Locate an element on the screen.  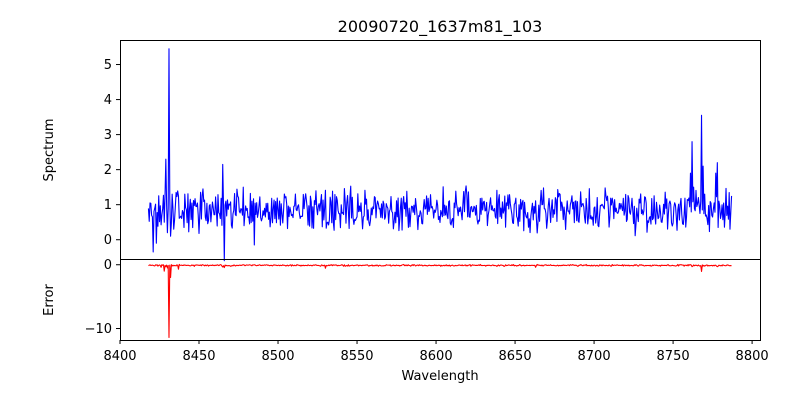
x-tick-label: 8400 is located at coordinates (119, 356).